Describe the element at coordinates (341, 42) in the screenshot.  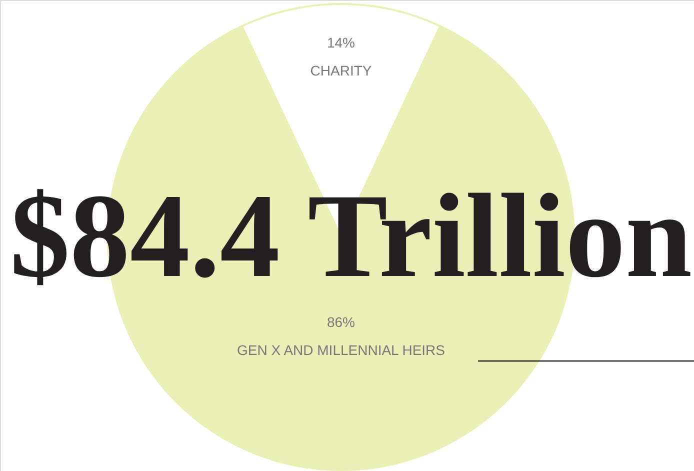
I see `data-label: 14%` at that location.